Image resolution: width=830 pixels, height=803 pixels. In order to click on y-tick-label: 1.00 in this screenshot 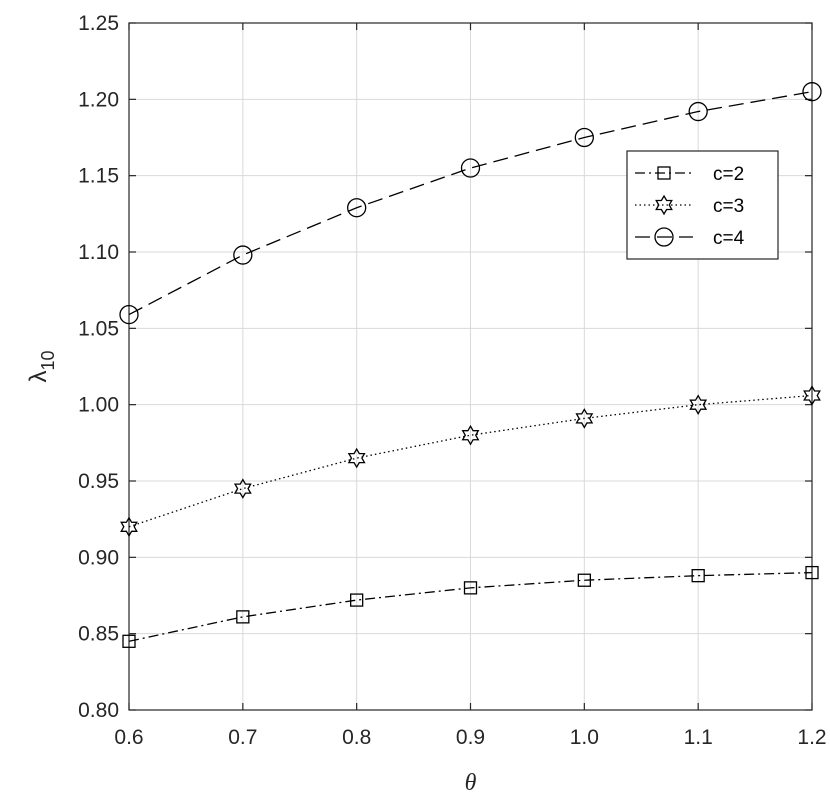, I will do `click(98, 405)`.